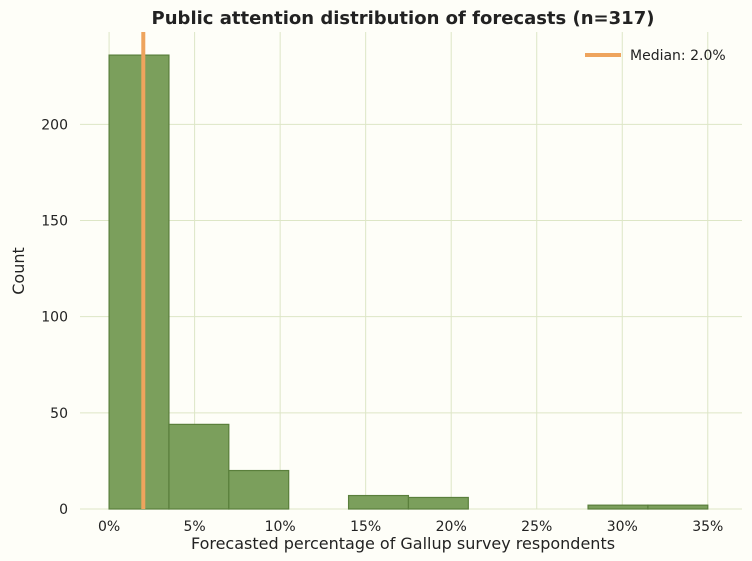 The width and height of the screenshot is (752, 561). I want to click on x-tick-label-7: 35%, so click(707, 527).